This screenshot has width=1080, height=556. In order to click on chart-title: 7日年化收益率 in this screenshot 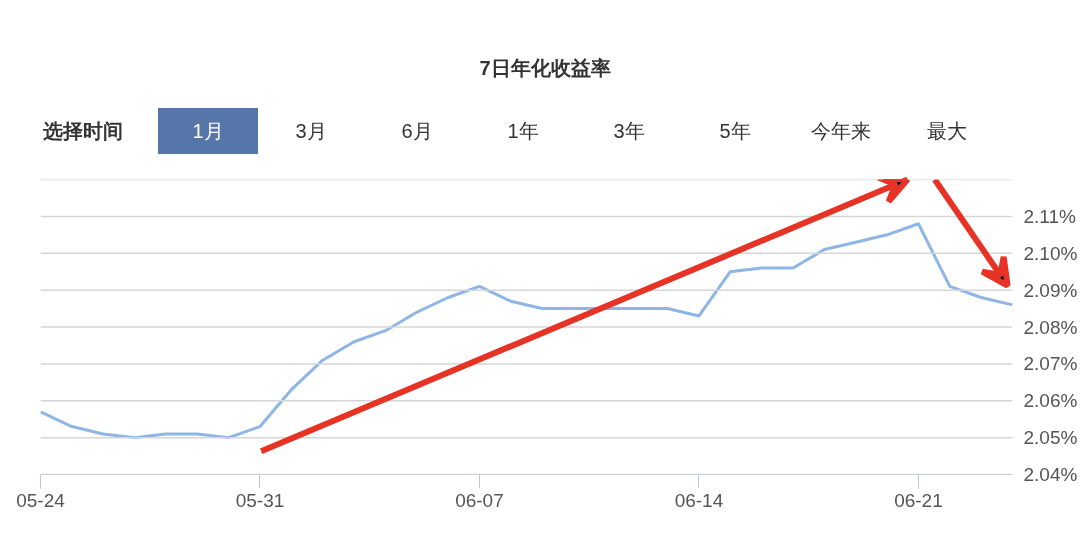, I will do `click(545, 68)`.